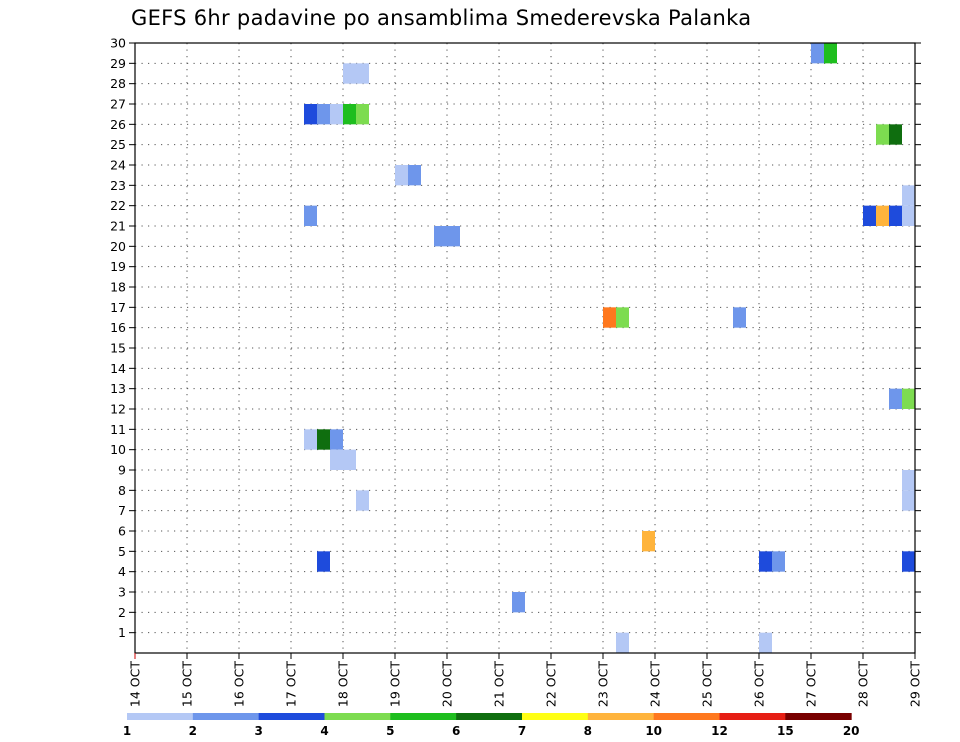 The width and height of the screenshot is (960, 742). Describe the element at coordinates (655, 684) in the screenshot. I see `x-tick-label: 24 OCT` at that location.